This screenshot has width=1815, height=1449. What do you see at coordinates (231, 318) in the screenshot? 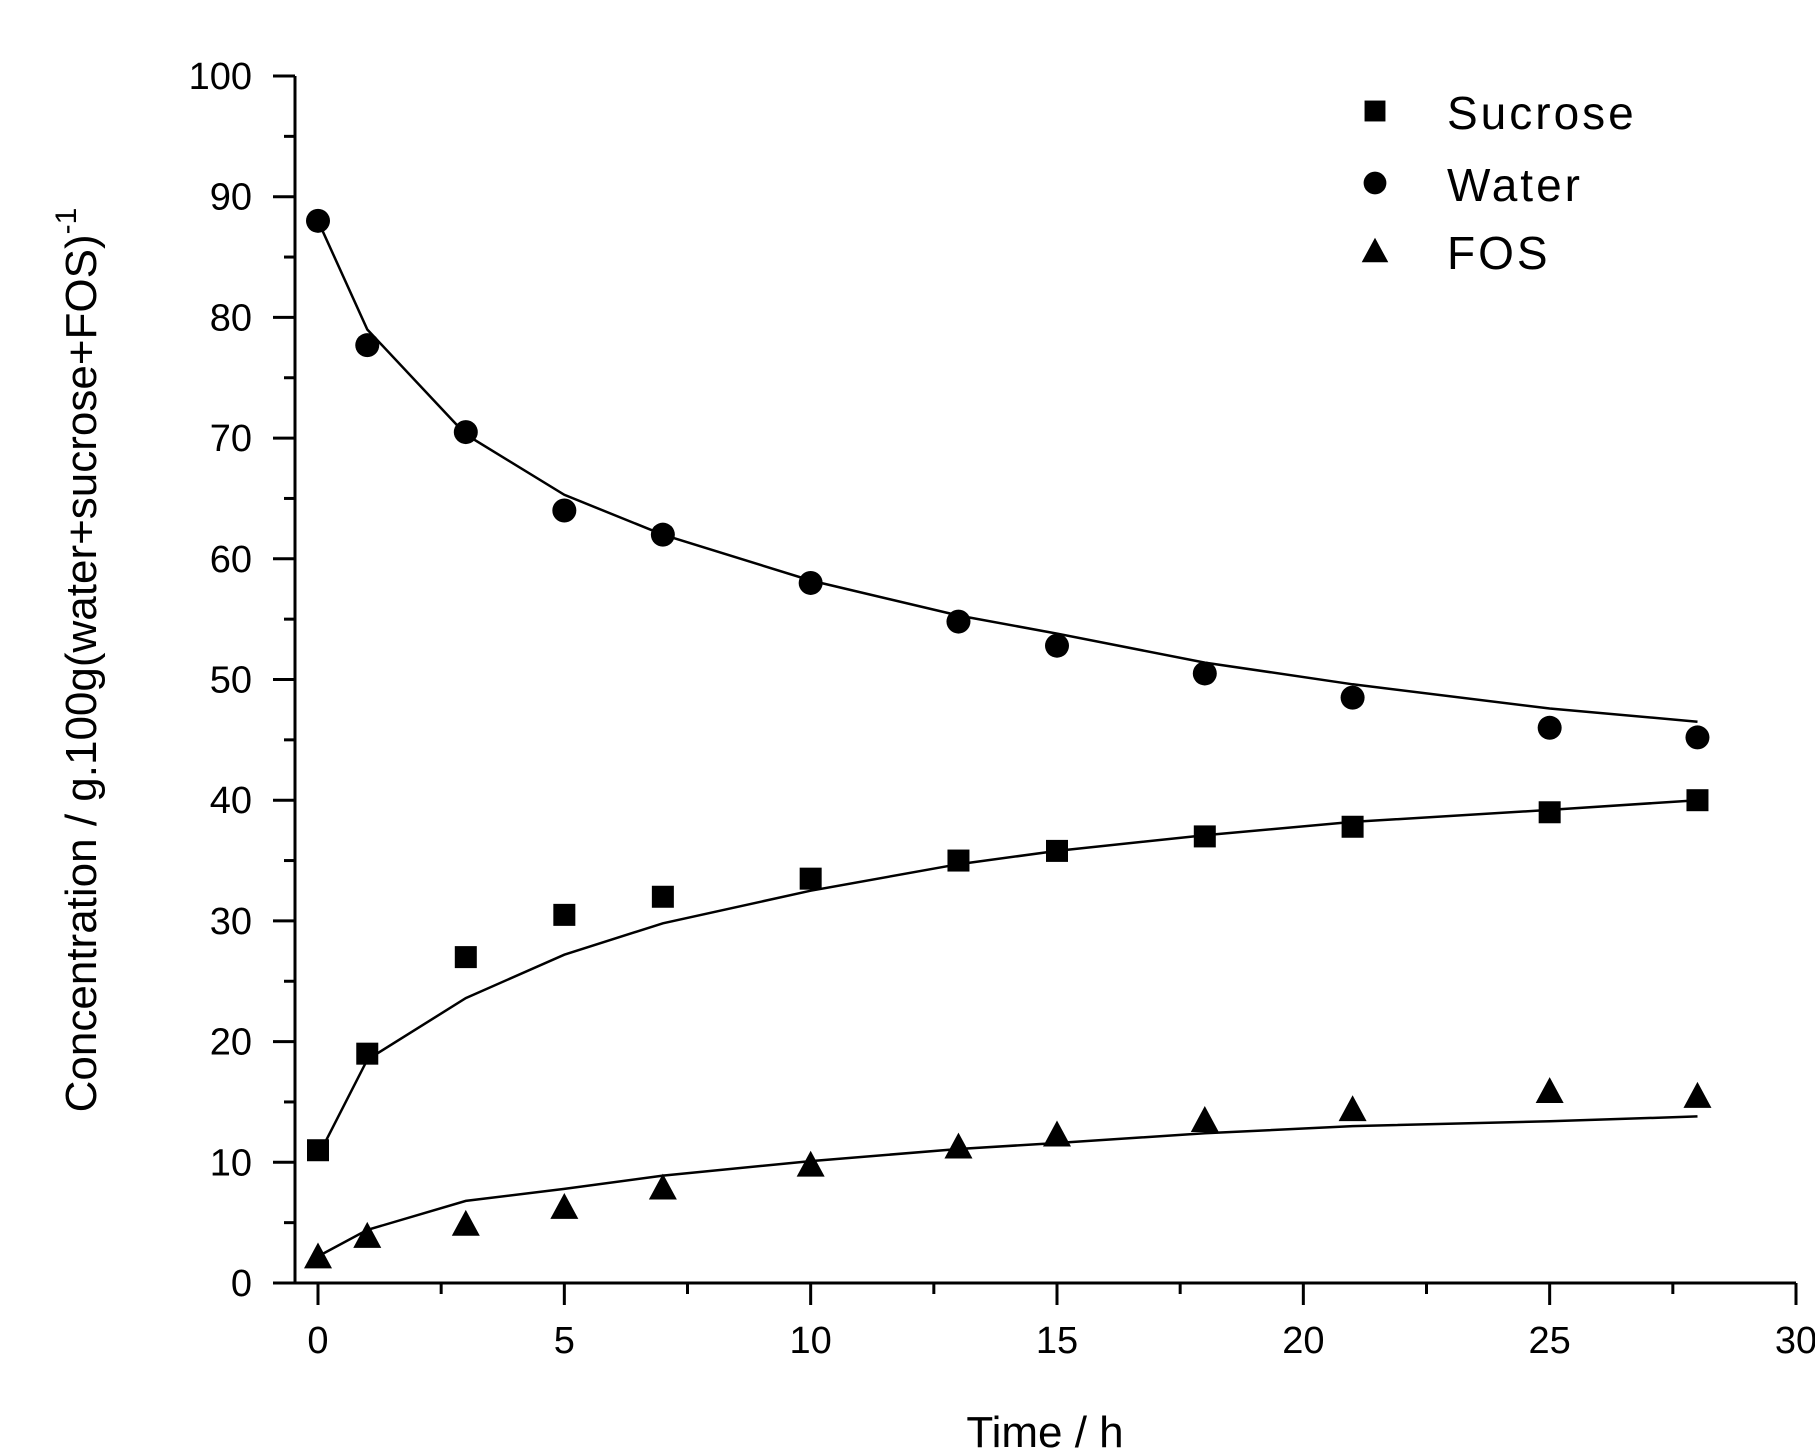
I see `y-tick-label: 80` at bounding box center [231, 318].